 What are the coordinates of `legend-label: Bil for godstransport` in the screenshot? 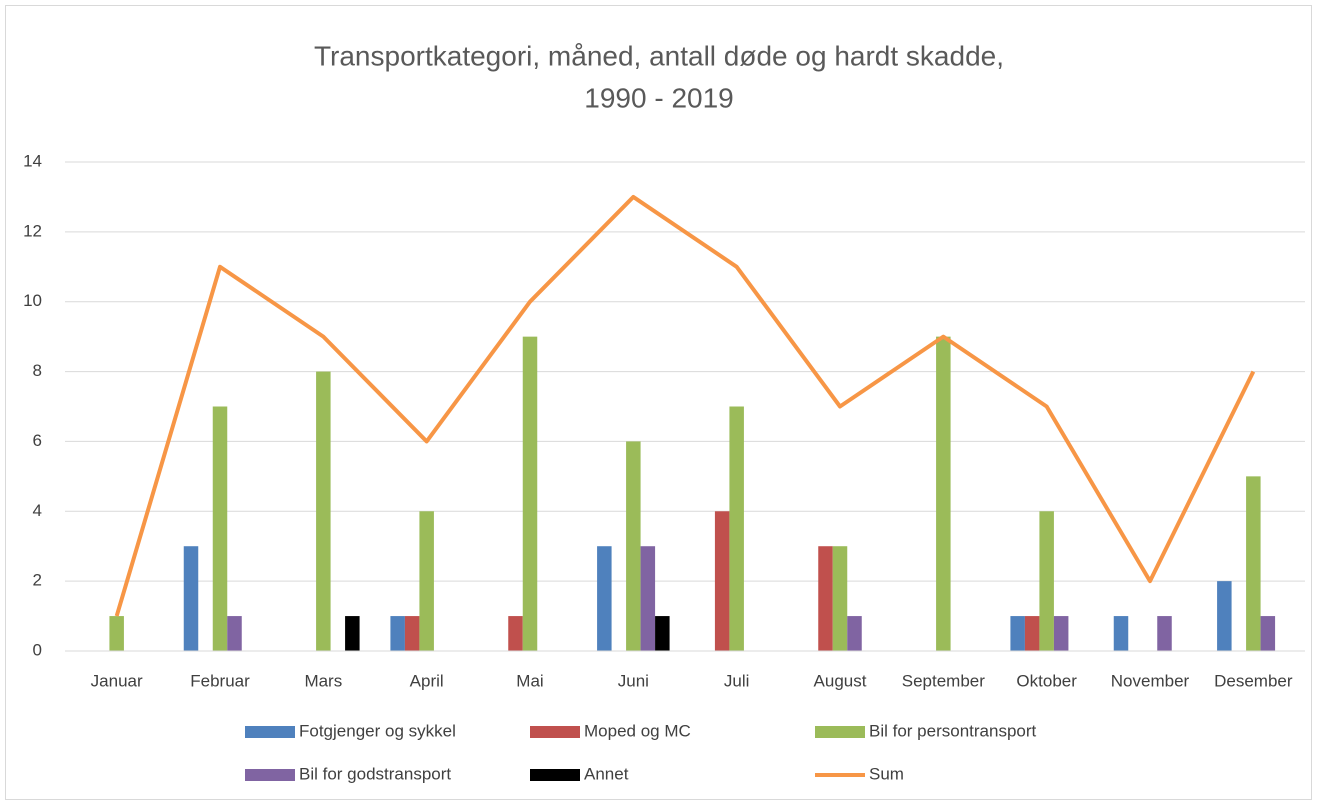 It's located at (375, 773).